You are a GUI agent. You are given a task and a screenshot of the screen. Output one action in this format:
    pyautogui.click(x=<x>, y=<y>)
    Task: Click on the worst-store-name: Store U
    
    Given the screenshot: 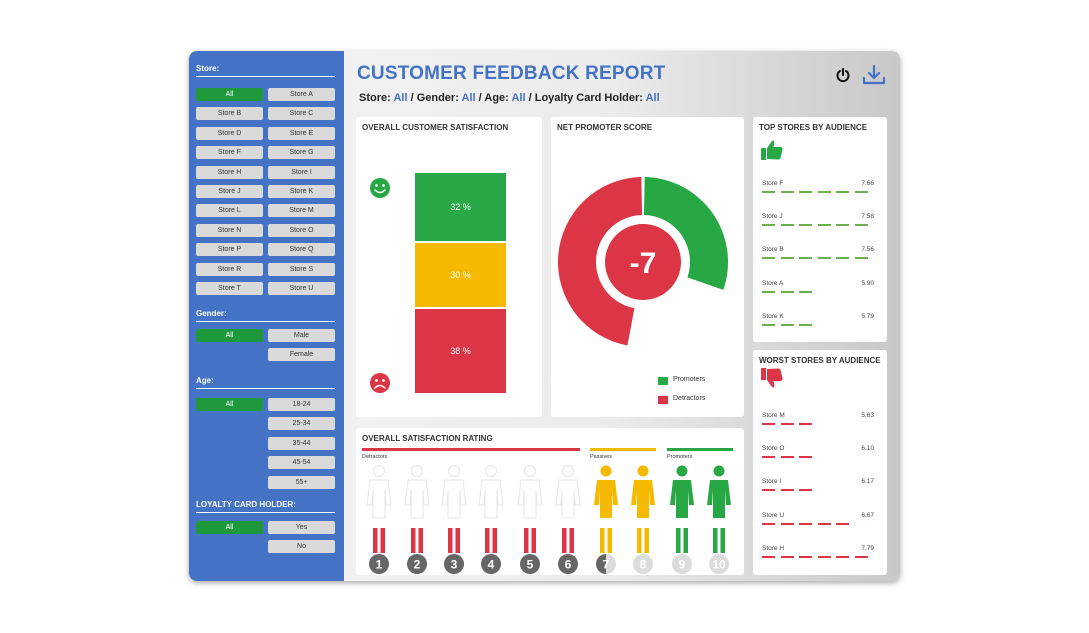 What is the action you would take?
    pyautogui.click(x=773, y=515)
    